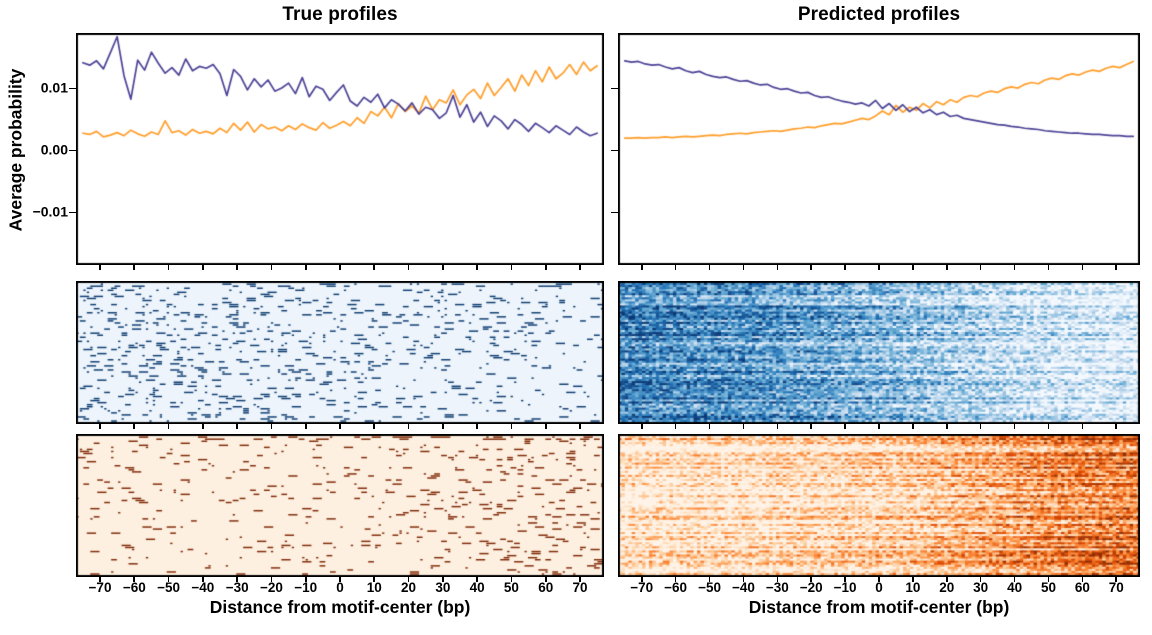 This screenshot has height=635, width=1152. I want to click on x-tick-label: −70, so click(642, 587).